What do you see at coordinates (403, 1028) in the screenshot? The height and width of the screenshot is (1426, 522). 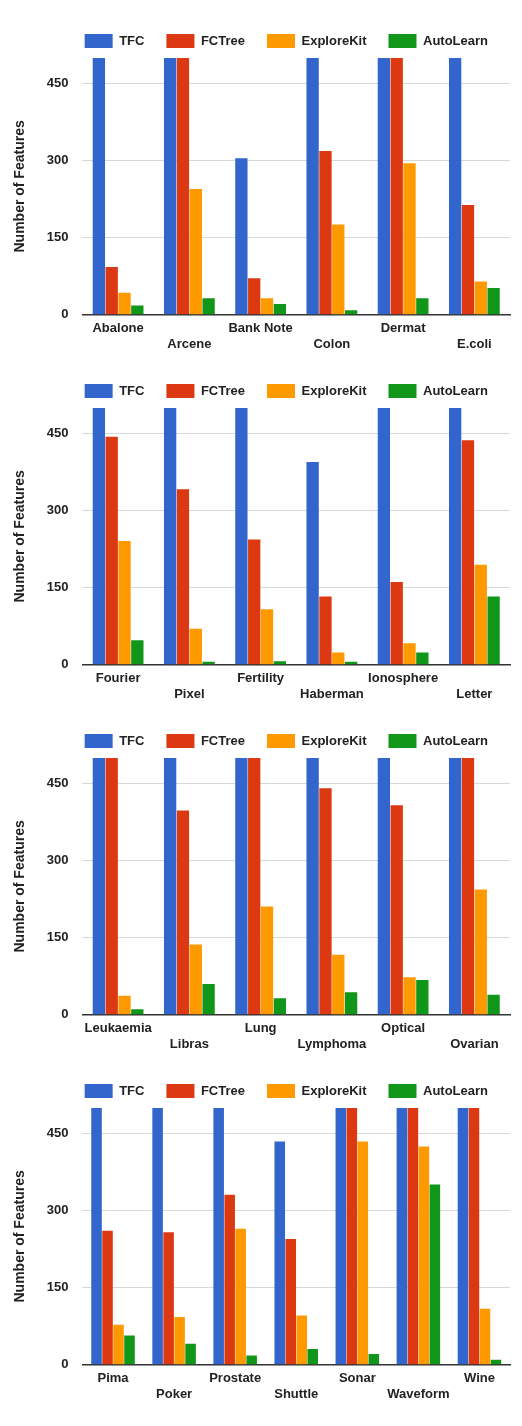 I see `x-tick-label: Optical` at bounding box center [403, 1028].